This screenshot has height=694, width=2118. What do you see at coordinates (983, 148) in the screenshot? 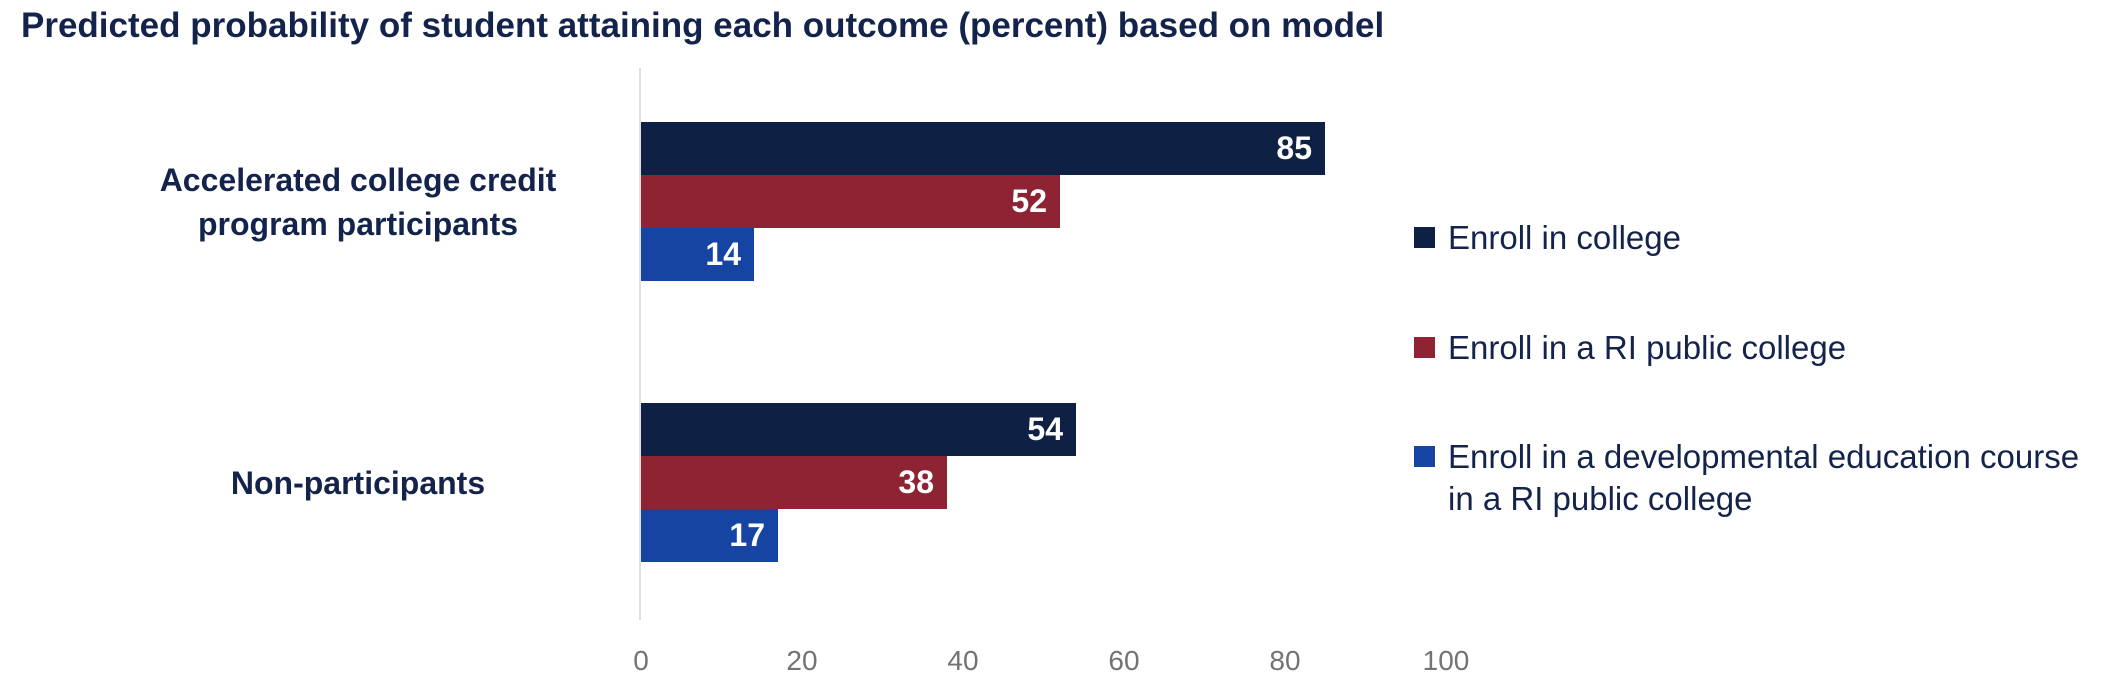
I see `bar: 85` at bounding box center [983, 148].